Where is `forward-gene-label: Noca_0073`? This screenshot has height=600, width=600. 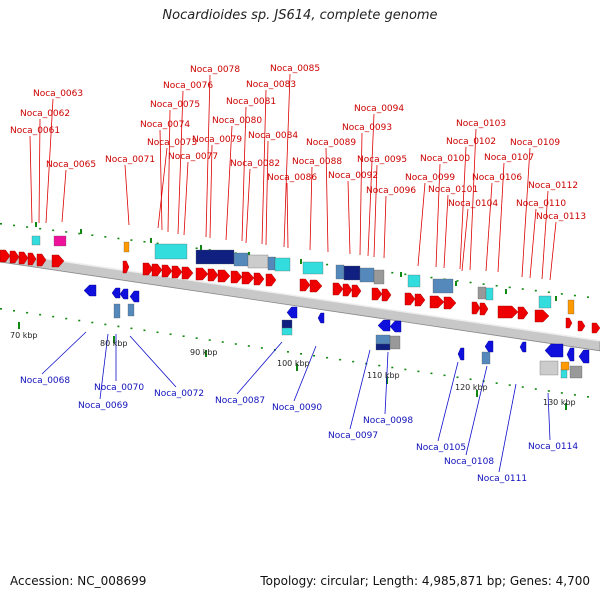 forward-gene-label: Noca_0073 is located at coordinates (172, 143).